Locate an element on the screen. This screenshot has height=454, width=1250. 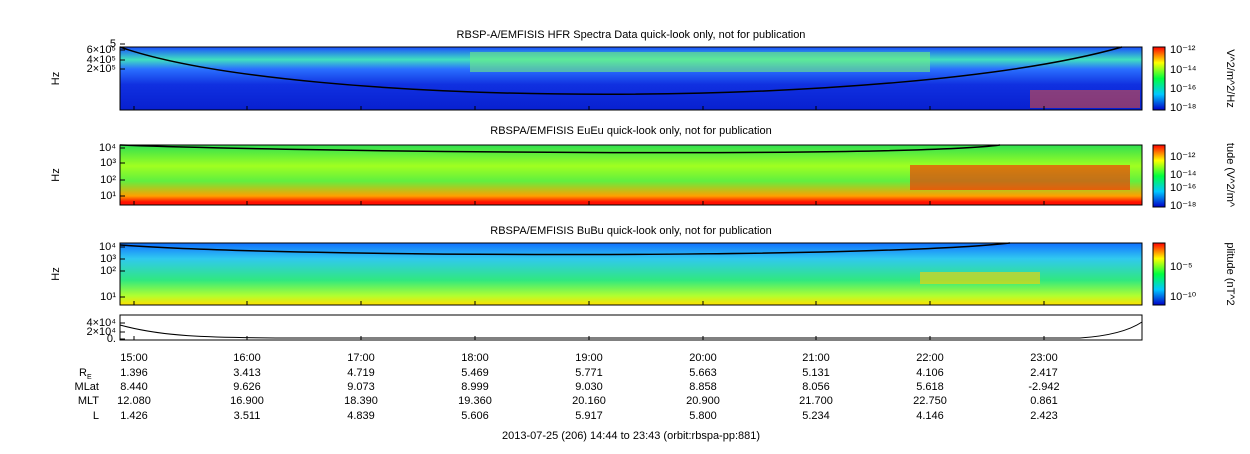
row-value: 5.663 is located at coordinates (703, 373).